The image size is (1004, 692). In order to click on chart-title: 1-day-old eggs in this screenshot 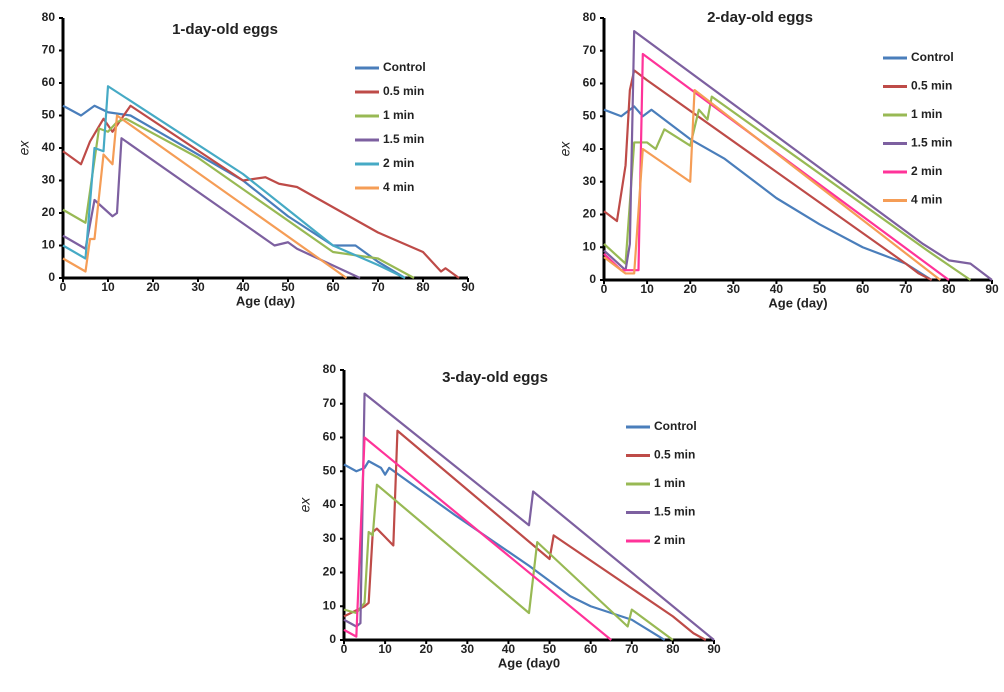, I will do `click(225, 29)`.